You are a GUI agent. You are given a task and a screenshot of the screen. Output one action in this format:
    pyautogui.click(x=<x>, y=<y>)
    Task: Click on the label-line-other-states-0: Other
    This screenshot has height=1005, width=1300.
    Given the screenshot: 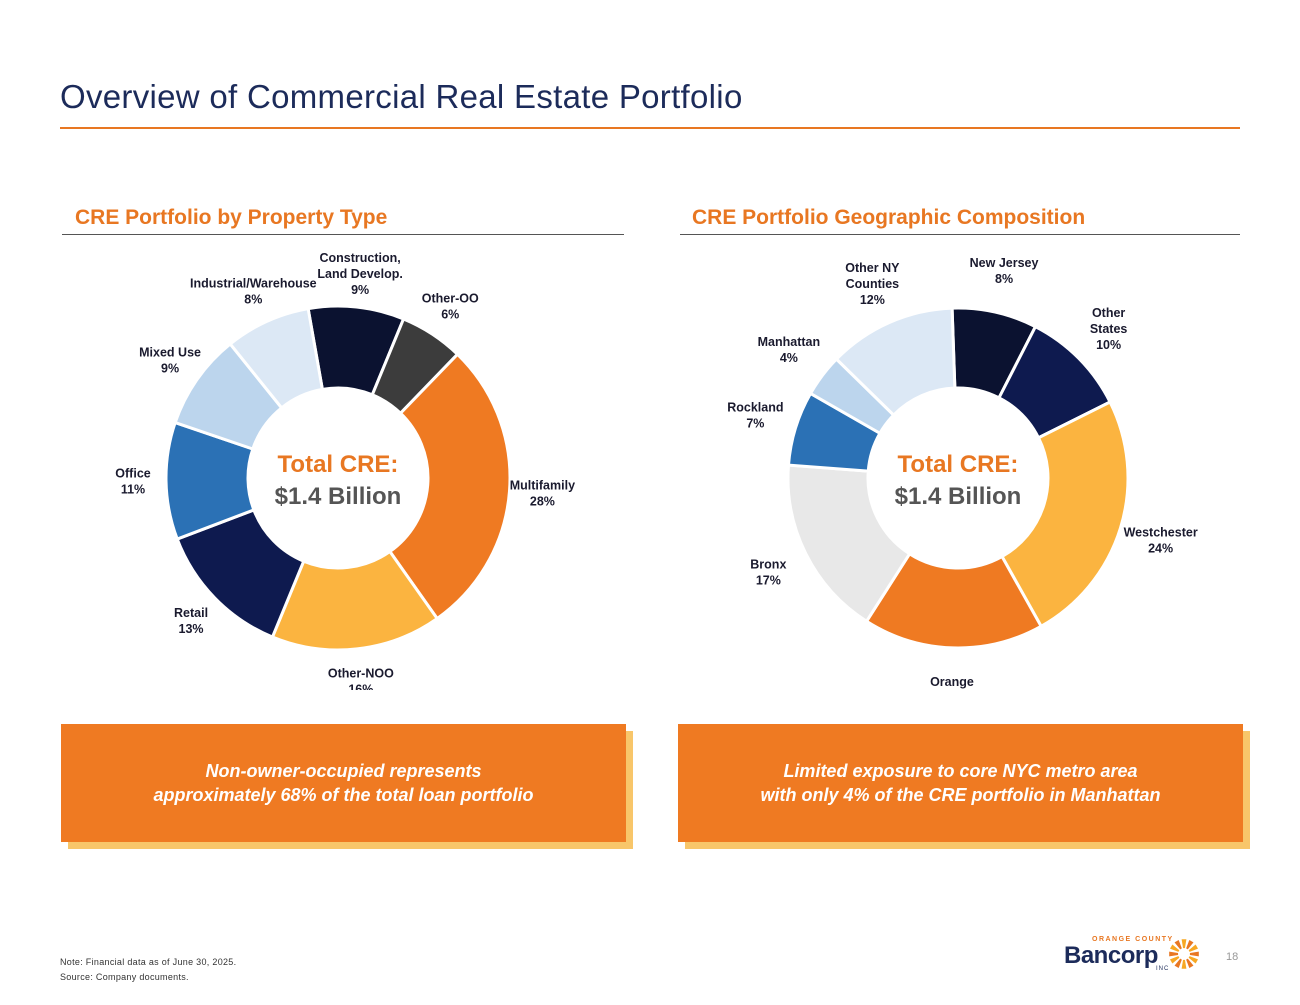 What is the action you would take?
    pyautogui.click(x=1108, y=313)
    